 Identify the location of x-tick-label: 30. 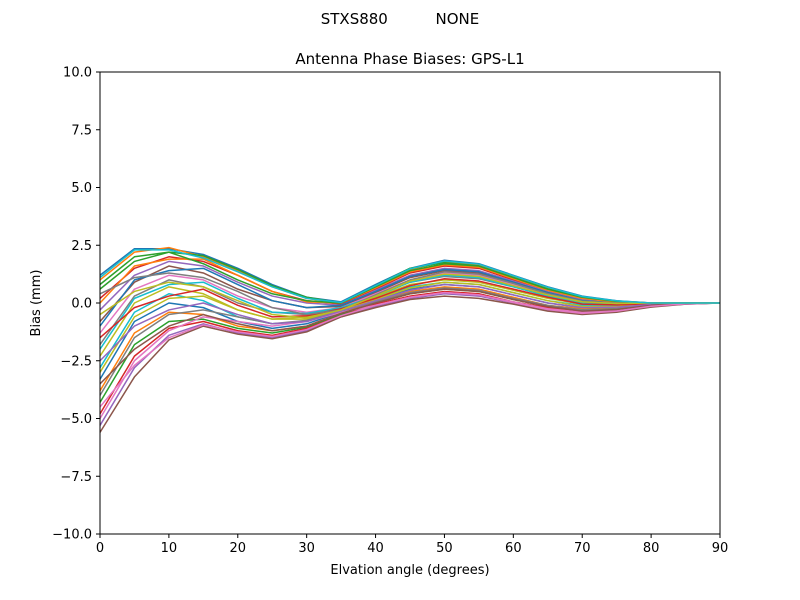
(306, 548).